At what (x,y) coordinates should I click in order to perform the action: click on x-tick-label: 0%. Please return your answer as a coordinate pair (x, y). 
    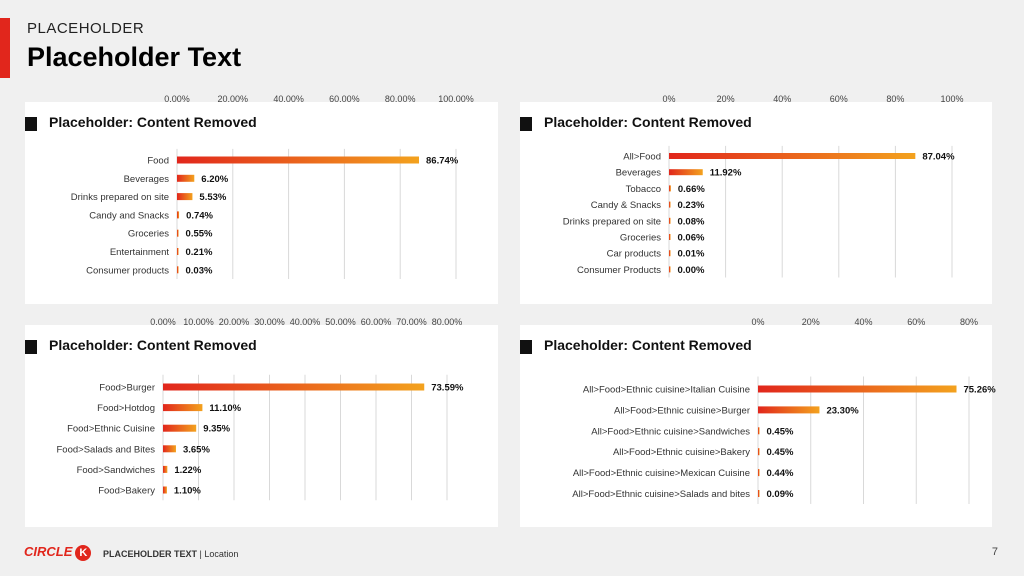
    Looking at the image, I should click on (668, 99).